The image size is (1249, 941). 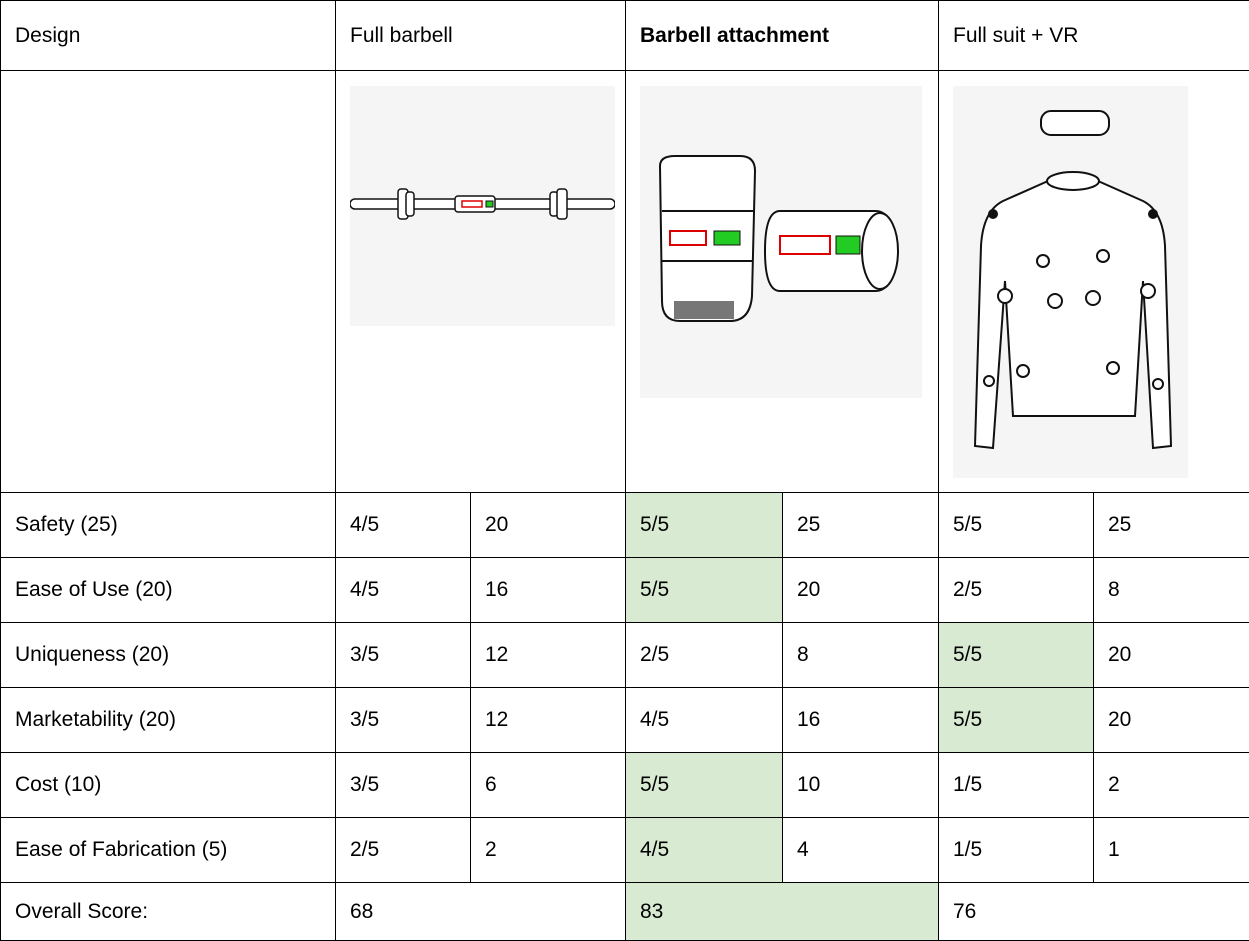 I want to click on criterion: Safety (25), so click(x=168, y=525).